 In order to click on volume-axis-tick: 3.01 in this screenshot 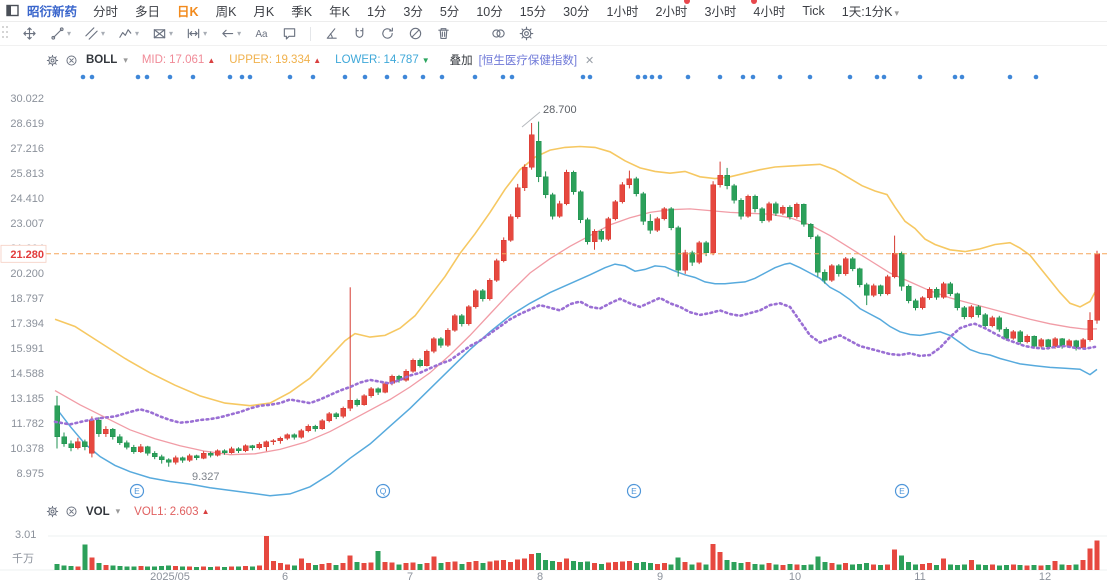, I will do `click(26, 535)`.